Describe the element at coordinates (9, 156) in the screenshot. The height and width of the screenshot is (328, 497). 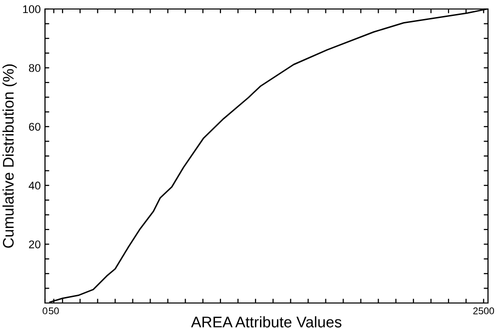
I see `y-axis-title: Cumulative Distribution (%)` at that location.